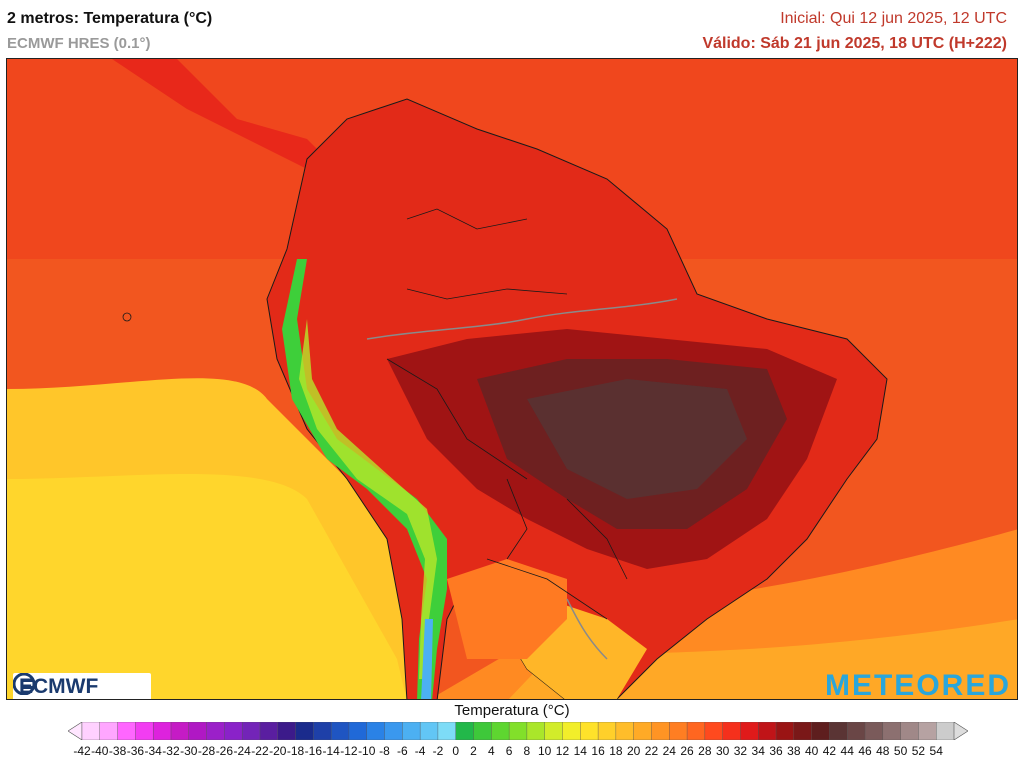  Describe the element at coordinates (507, 414) in the screenshot. I see `country-borders` at that location.